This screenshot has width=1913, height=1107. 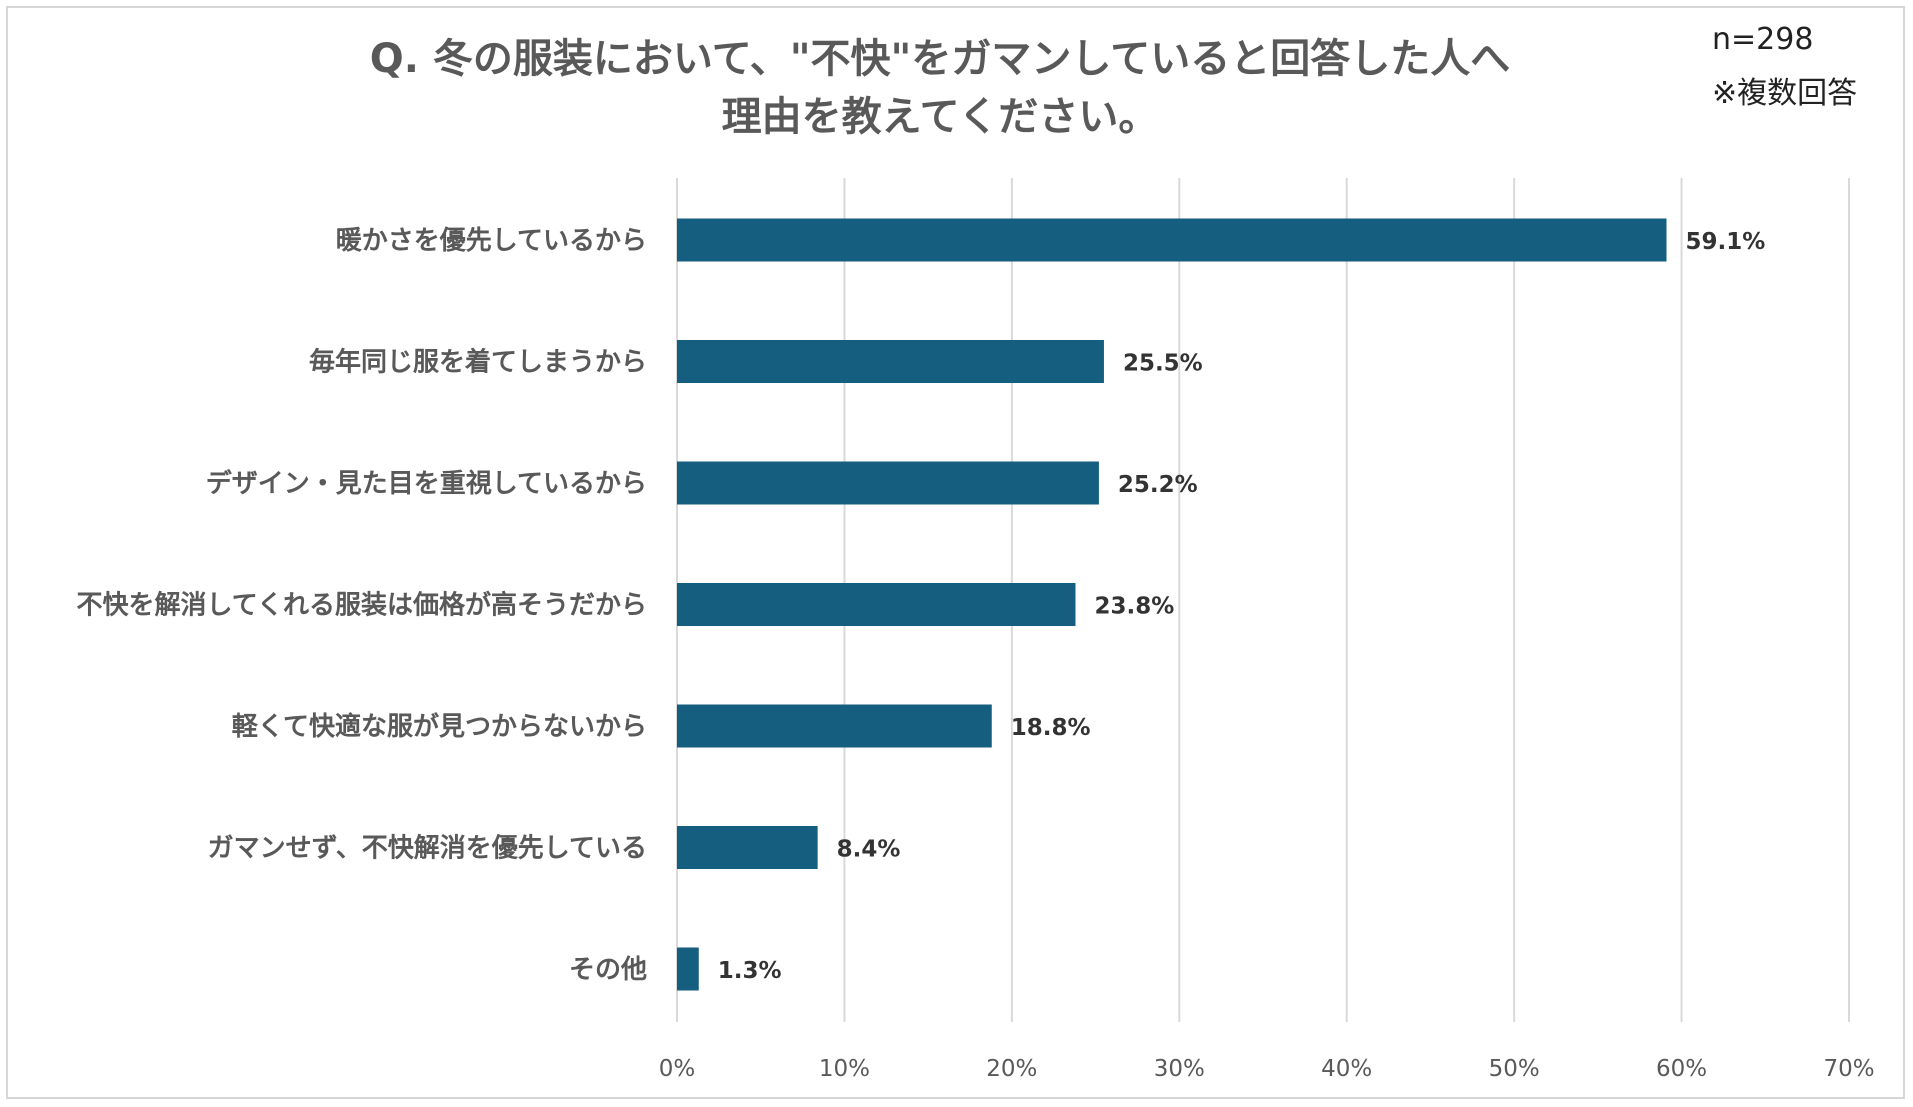 What do you see at coordinates (427, 849) in the screenshot?
I see `category-label-5: ガマンせず、不快解消を優先している` at bounding box center [427, 849].